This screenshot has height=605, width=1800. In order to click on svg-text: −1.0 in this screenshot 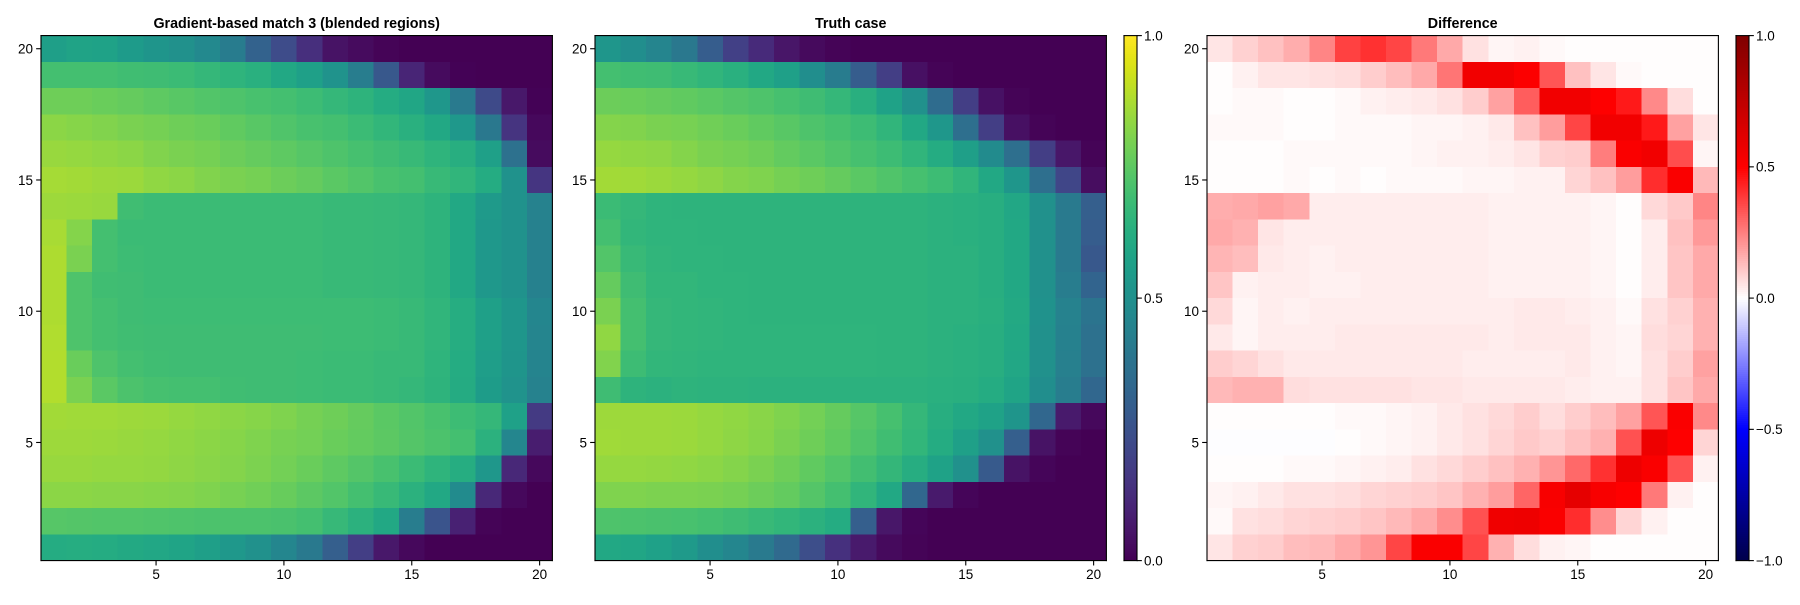, I will do `click(1769, 560)`.